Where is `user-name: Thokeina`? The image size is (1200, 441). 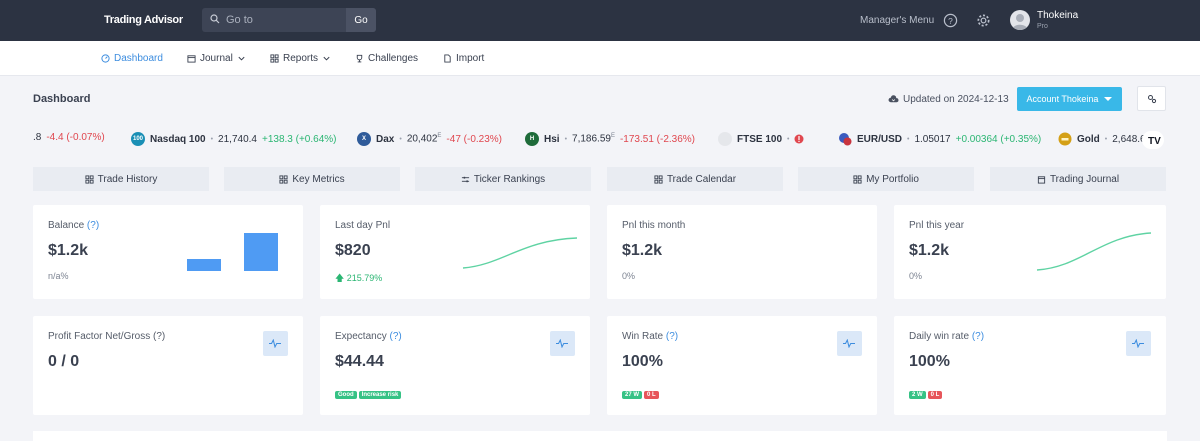
user-name: Thokeina is located at coordinates (1058, 15).